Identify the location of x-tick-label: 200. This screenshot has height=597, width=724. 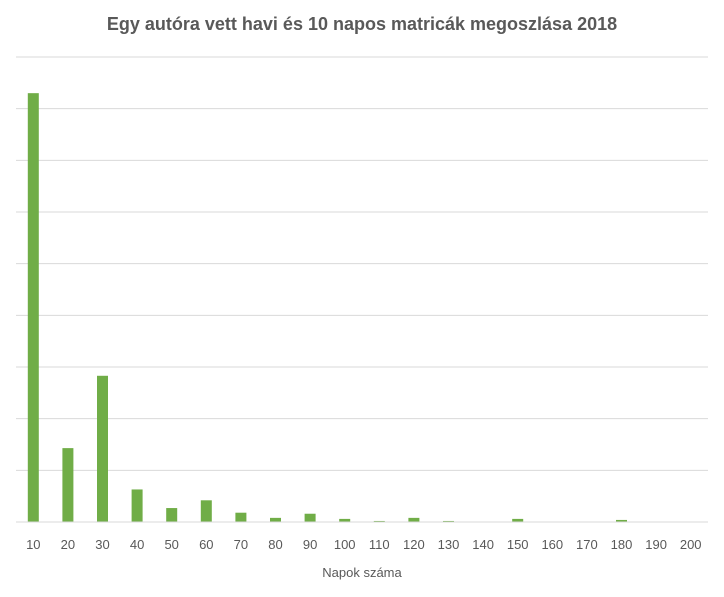
(691, 544).